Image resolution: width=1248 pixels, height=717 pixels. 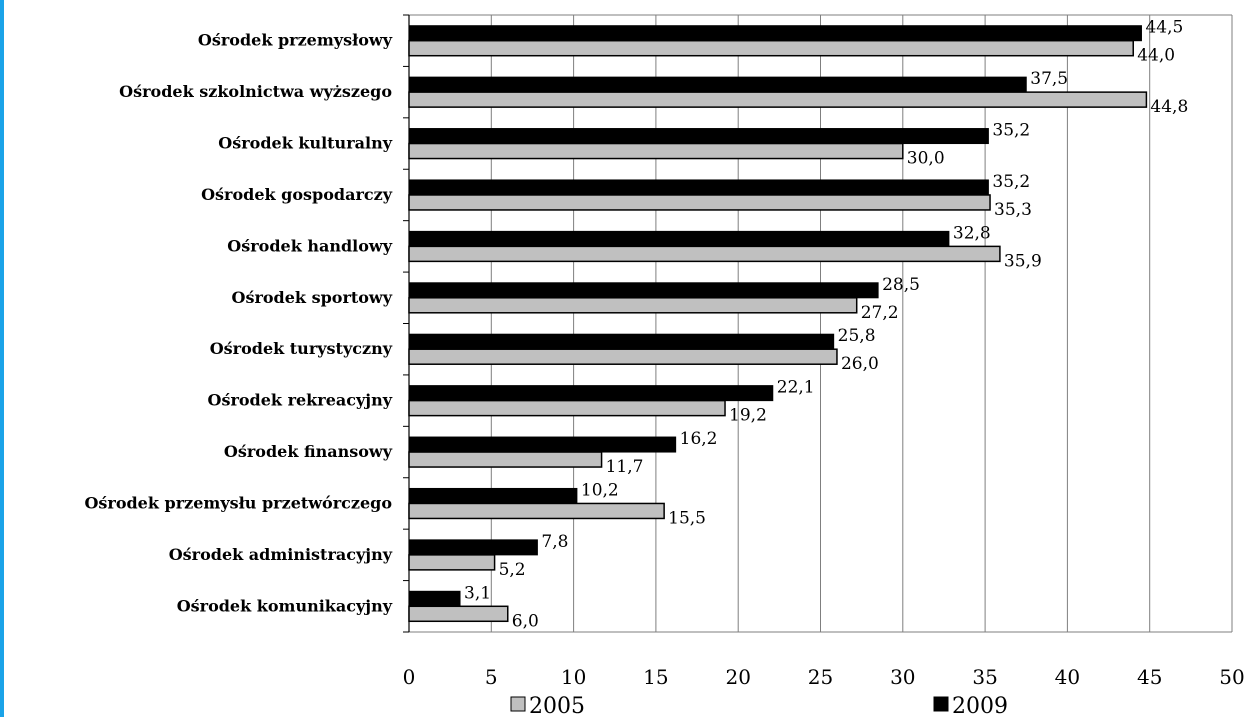 What do you see at coordinates (238, 502) in the screenshot?
I see `category-label: Ośrodek przemysłu przetwórczego` at bounding box center [238, 502].